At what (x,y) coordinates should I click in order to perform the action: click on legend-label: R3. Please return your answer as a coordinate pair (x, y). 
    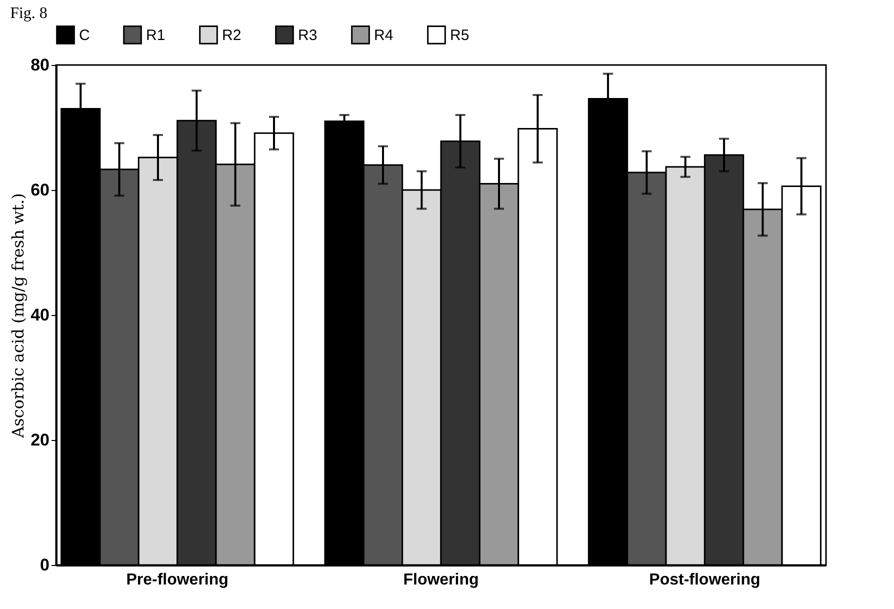
    Looking at the image, I should click on (308, 35).